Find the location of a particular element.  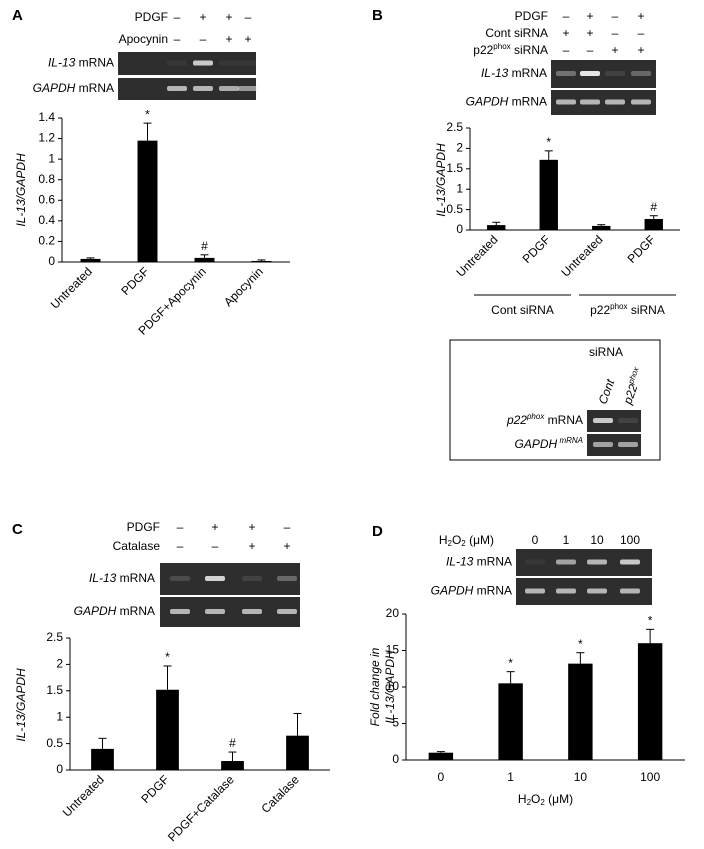

condition-label: Cont siRNA is located at coordinates (516, 33).